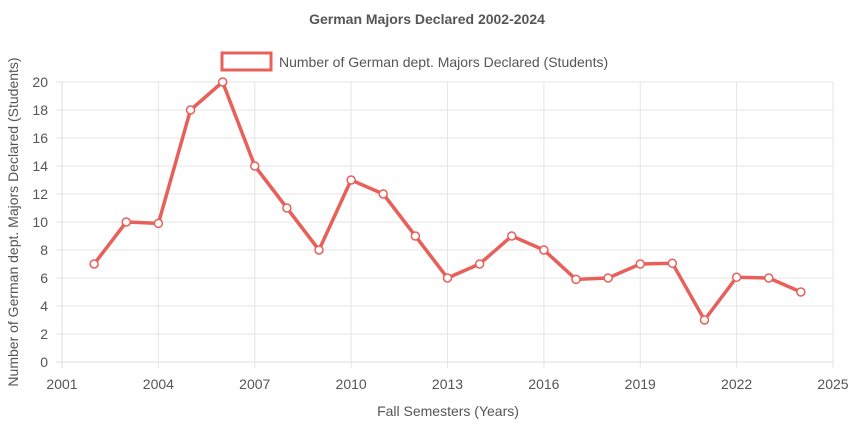  I want to click on y-tick-label: 16, so click(40, 138).